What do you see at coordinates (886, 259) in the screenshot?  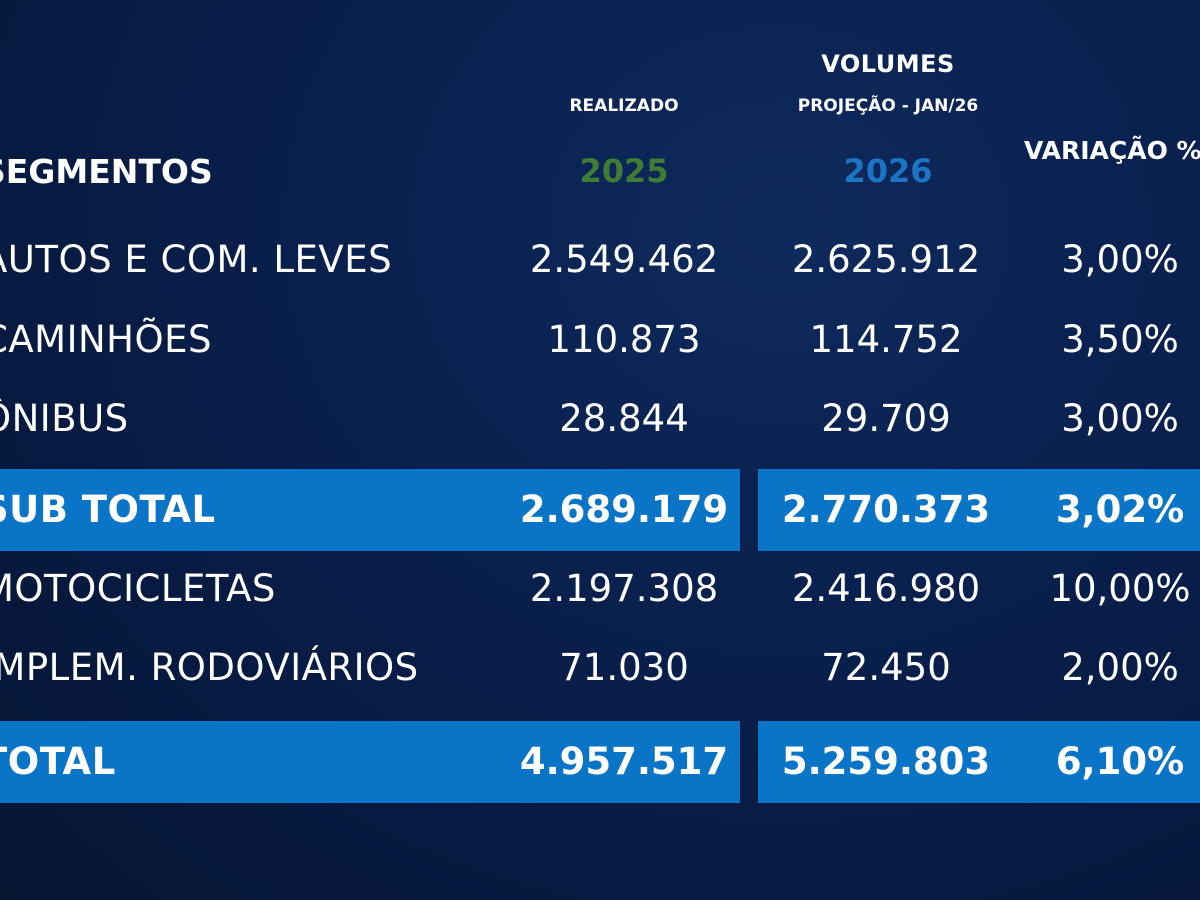 I see `value-2026: 2.625.912` at bounding box center [886, 259].